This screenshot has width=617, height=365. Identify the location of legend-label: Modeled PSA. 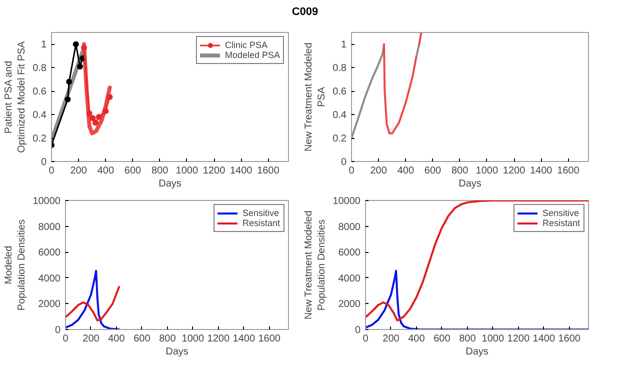
(252, 55).